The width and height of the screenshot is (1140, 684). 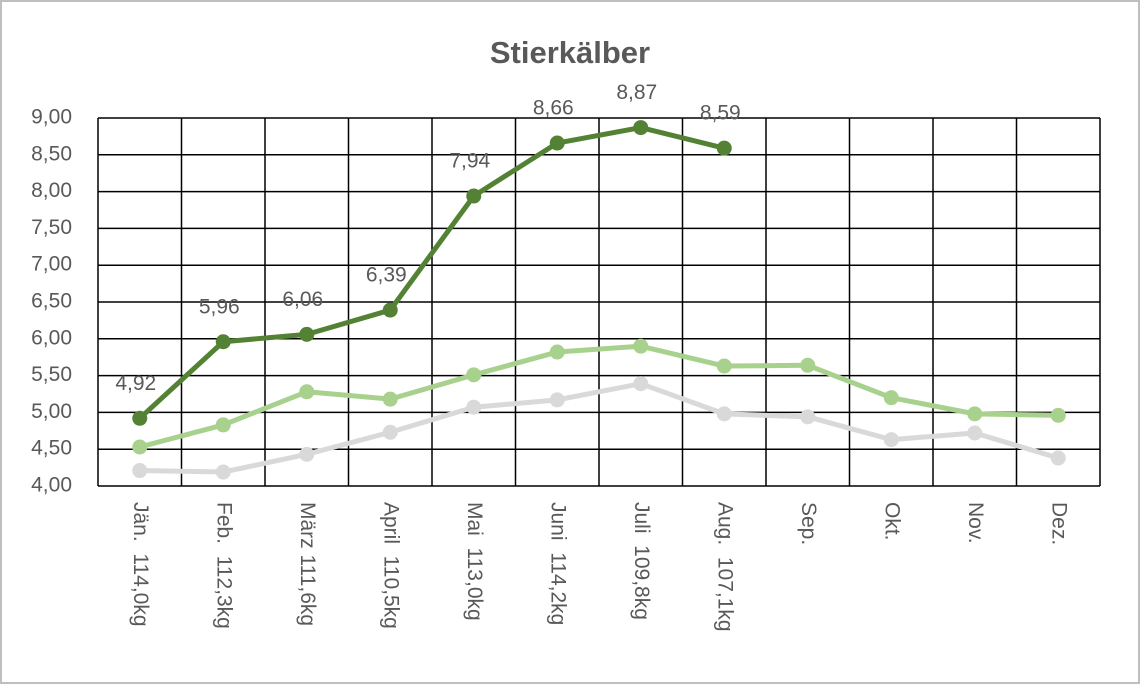 I want to click on x-tick-label: Aug. 107,1kg, so click(x=725, y=567).